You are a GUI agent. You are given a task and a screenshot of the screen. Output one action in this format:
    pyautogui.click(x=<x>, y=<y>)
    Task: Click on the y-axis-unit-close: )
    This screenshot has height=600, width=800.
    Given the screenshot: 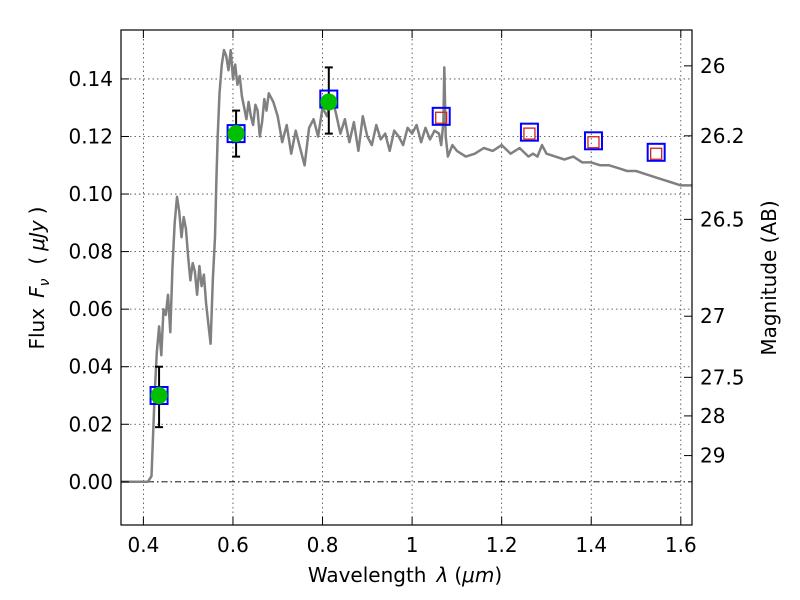 What is the action you would take?
    pyautogui.click(x=37, y=210)
    